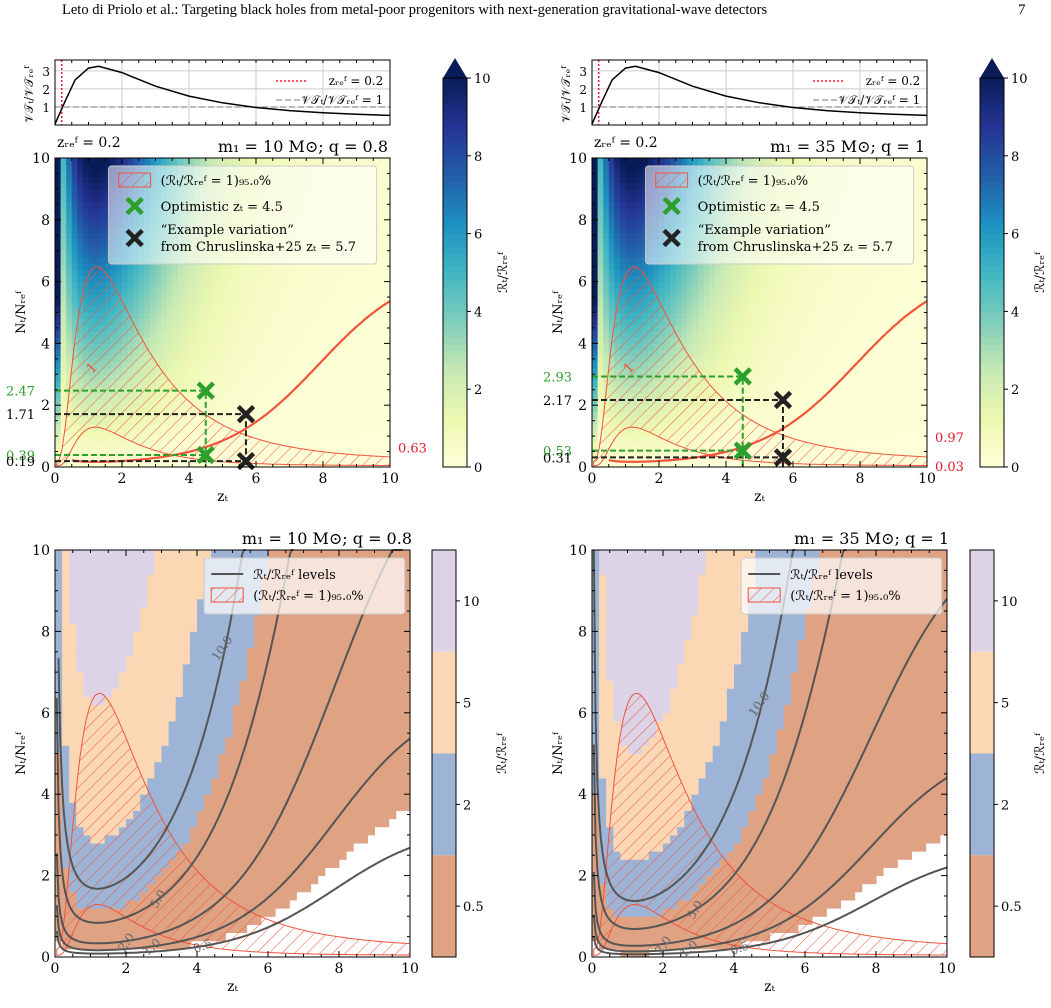  What do you see at coordinates (455, 451) in the screenshot?
I see `colorbar-step` at bounding box center [455, 451].